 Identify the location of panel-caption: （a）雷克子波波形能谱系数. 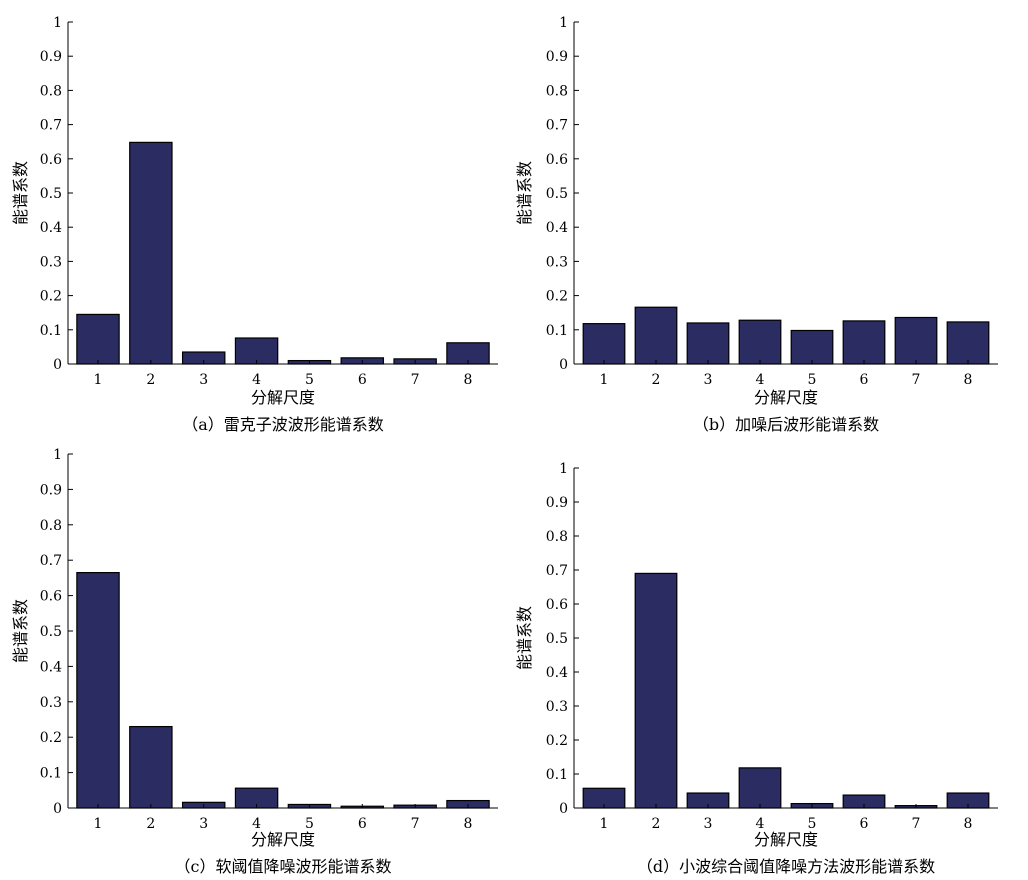
(283, 424).